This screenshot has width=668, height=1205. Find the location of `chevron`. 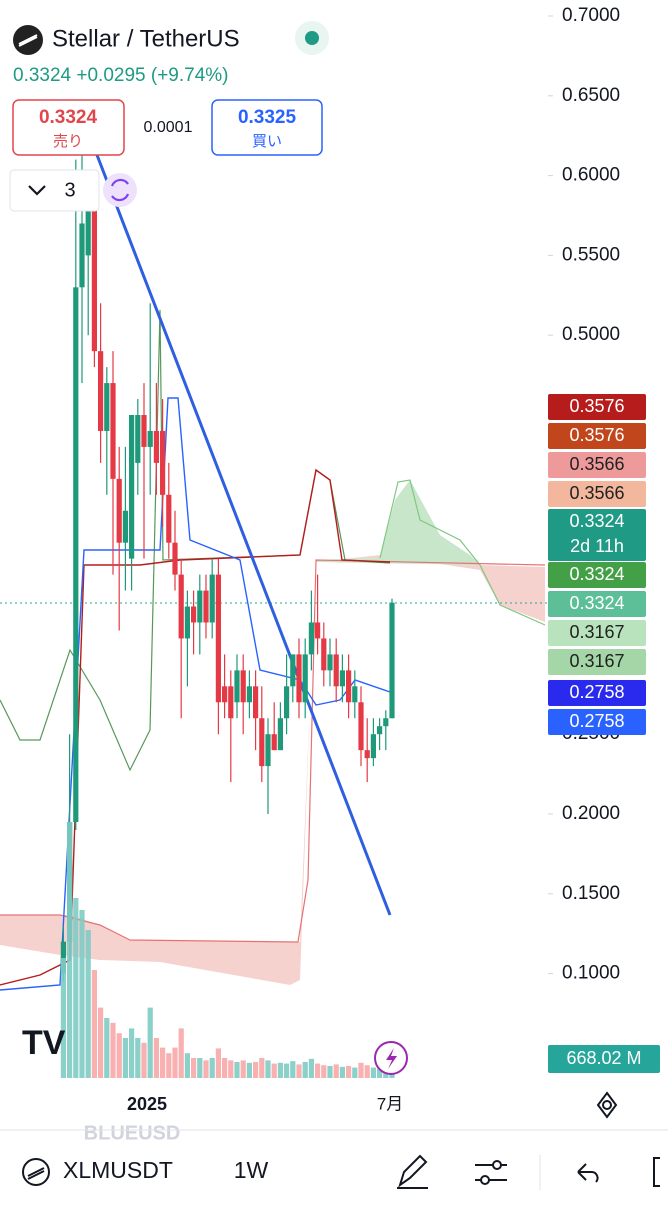

chevron is located at coordinates (37, 190).